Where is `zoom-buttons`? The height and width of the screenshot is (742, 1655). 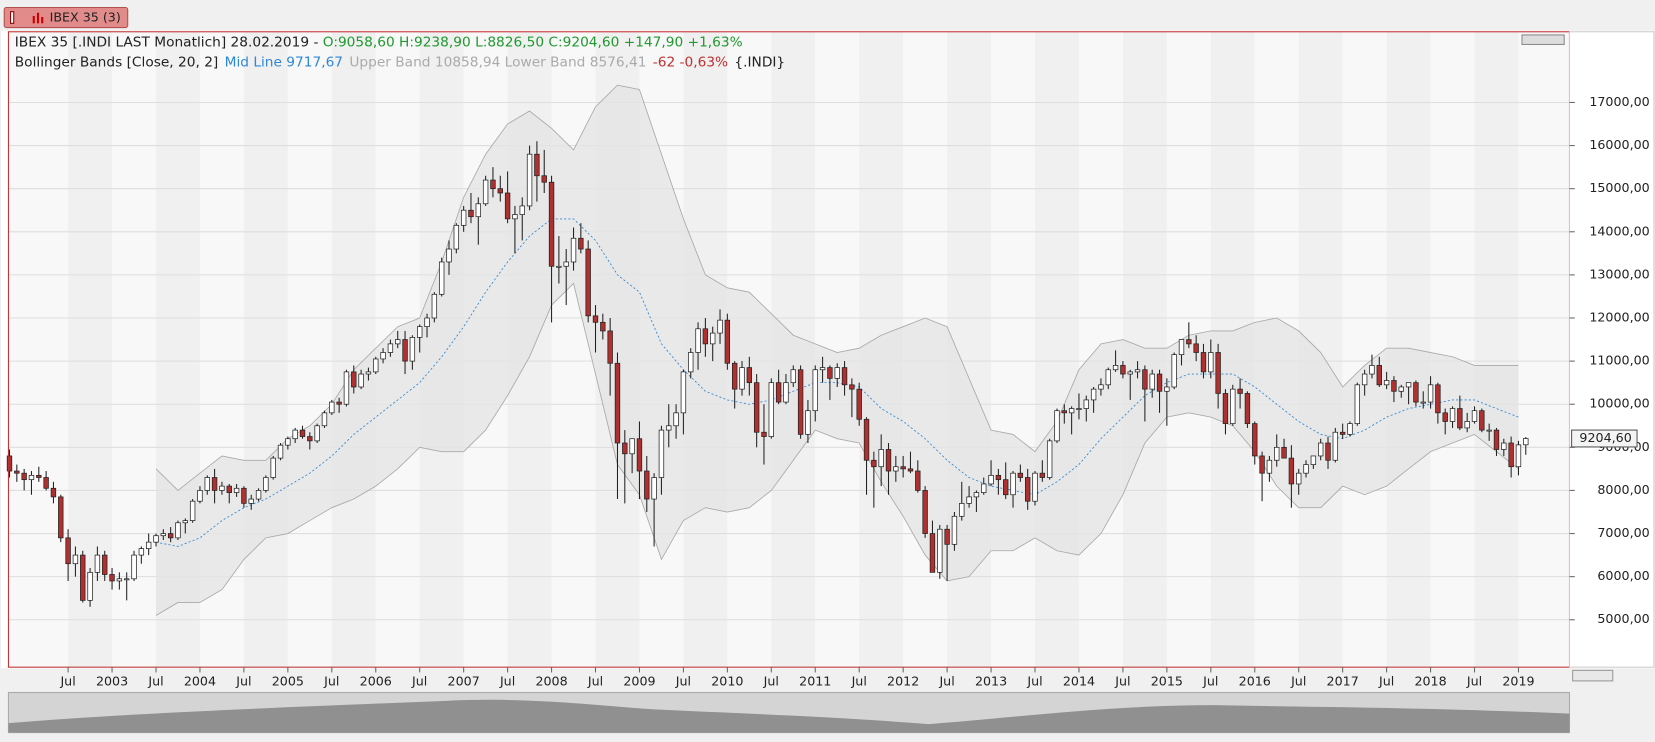 zoom-buttons is located at coordinates (1593, 675).